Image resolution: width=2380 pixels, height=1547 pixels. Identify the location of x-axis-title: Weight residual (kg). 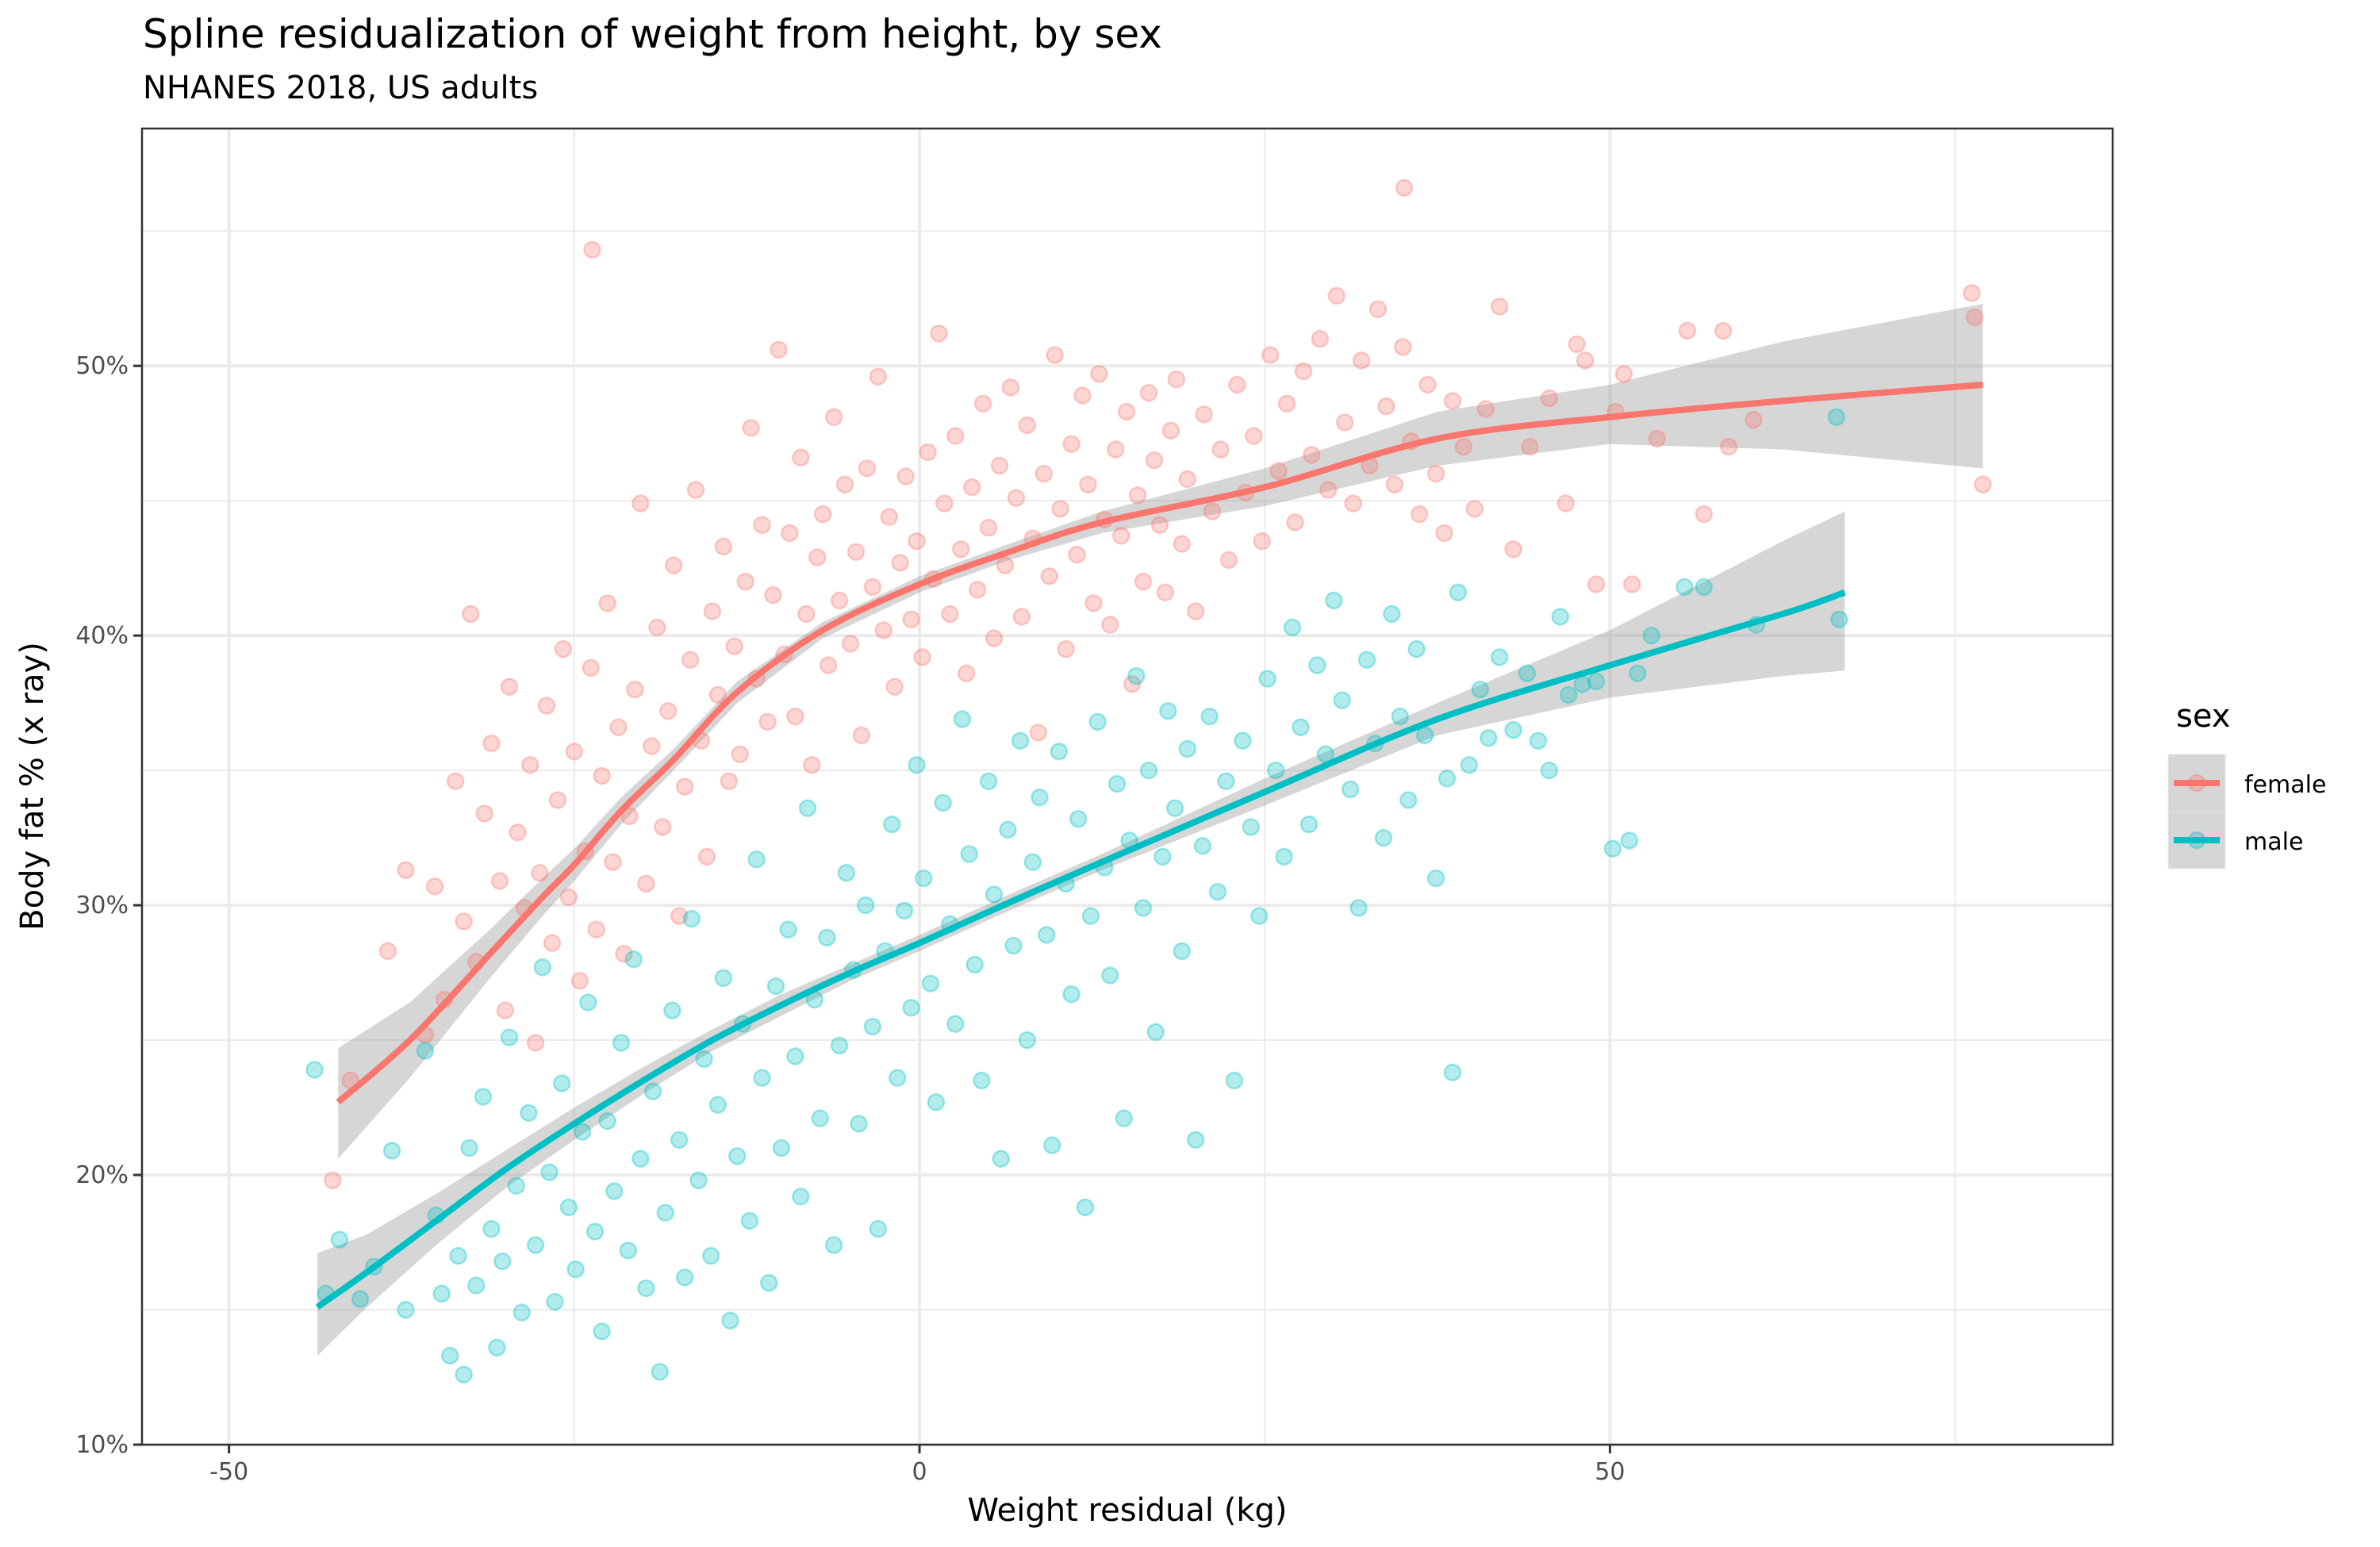
(1127, 1510).